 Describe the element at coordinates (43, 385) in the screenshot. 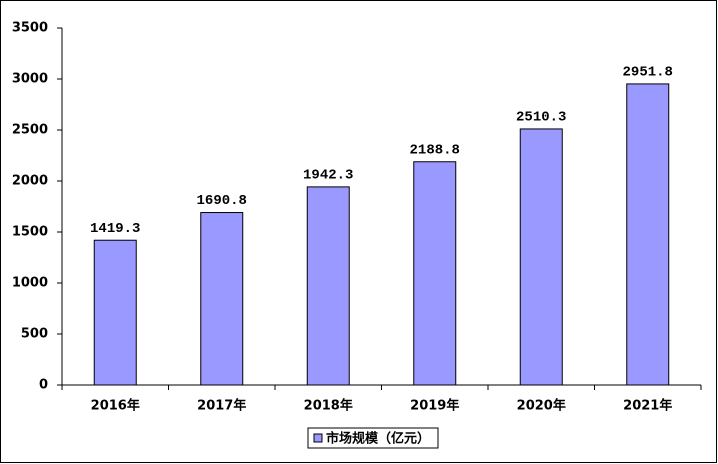

I see `y-tick-label: 0` at that location.